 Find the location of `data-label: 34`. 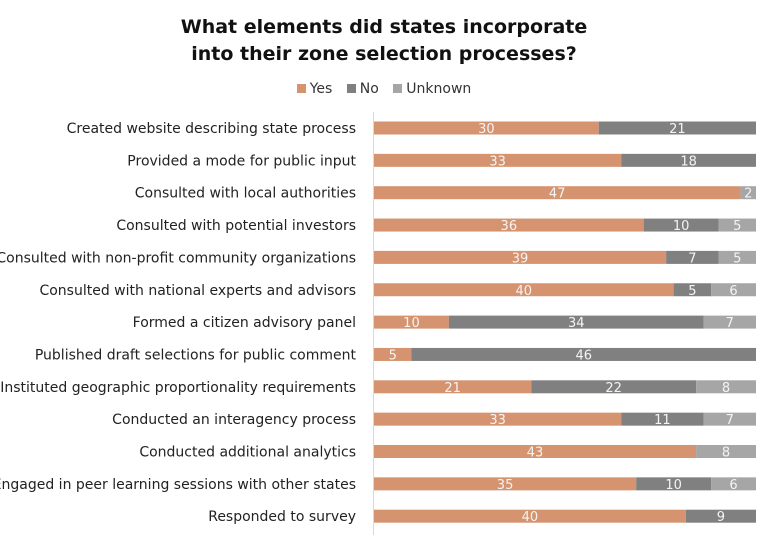

data-label: 34 is located at coordinates (576, 323).